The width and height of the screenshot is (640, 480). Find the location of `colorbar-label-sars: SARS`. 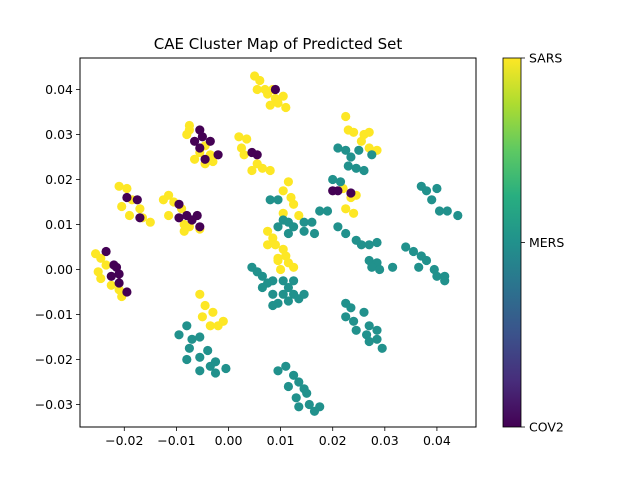

colorbar-label-sars: SARS is located at coordinates (545, 58).